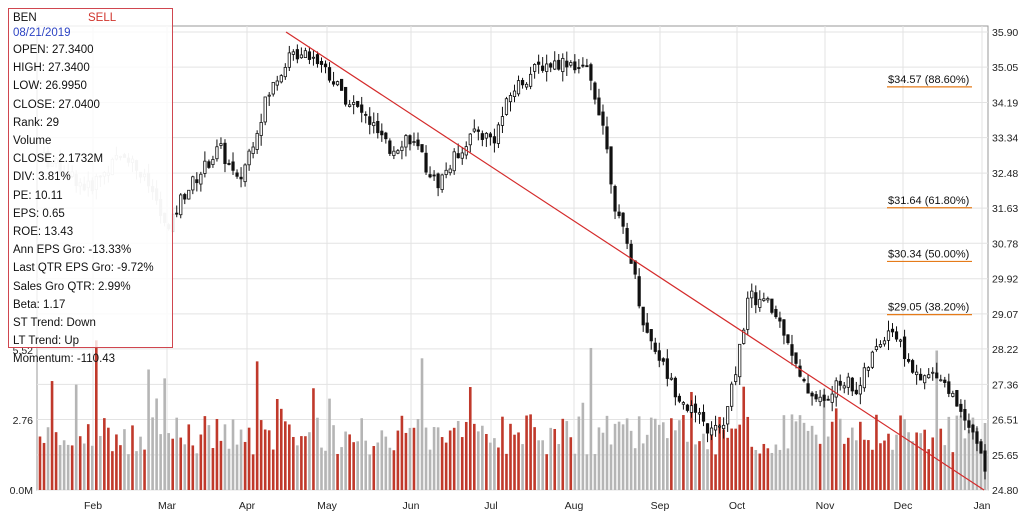  What do you see at coordinates (1005, 280) in the screenshot?
I see `price-tick-label: 29.92` at bounding box center [1005, 280].